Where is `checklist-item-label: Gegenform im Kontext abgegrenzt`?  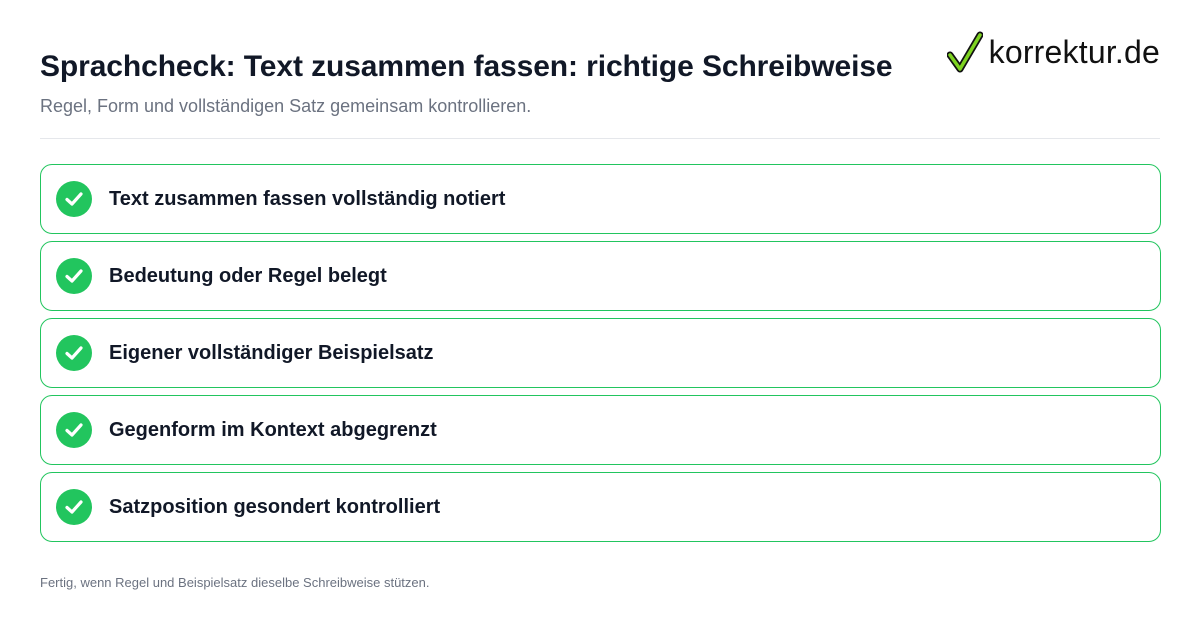
checklist-item-label: Gegenform im Kontext abgegrenzt is located at coordinates (273, 429).